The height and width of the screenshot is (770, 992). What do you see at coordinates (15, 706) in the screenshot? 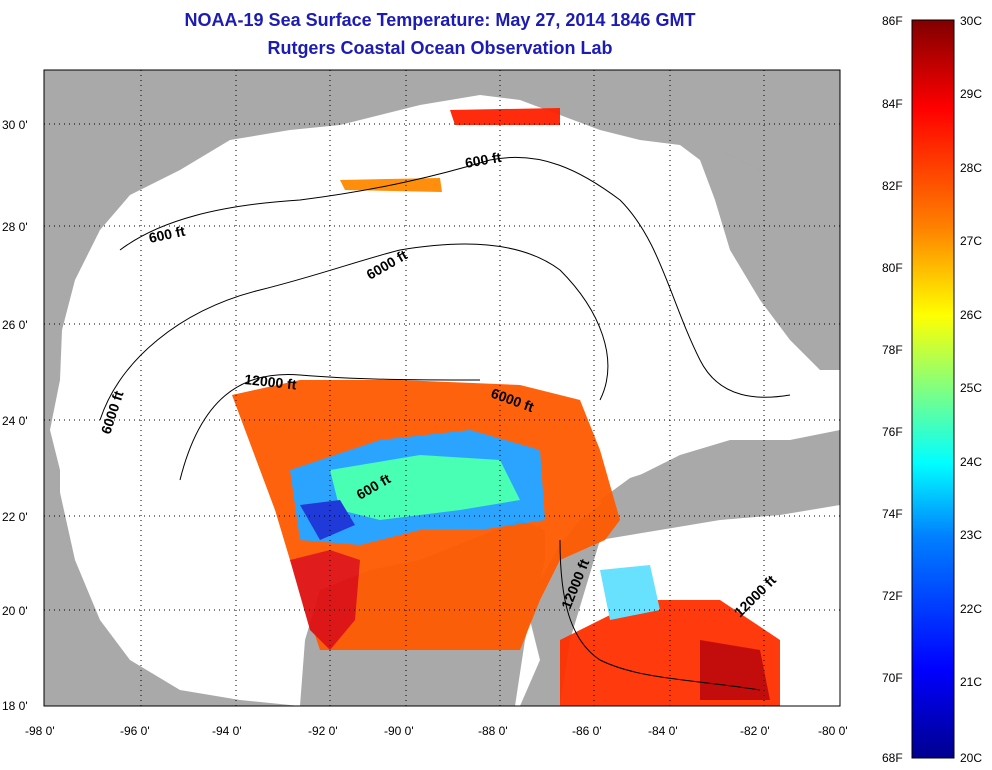
I see `lat-tick: 18 0'` at bounding box center [15, 706].